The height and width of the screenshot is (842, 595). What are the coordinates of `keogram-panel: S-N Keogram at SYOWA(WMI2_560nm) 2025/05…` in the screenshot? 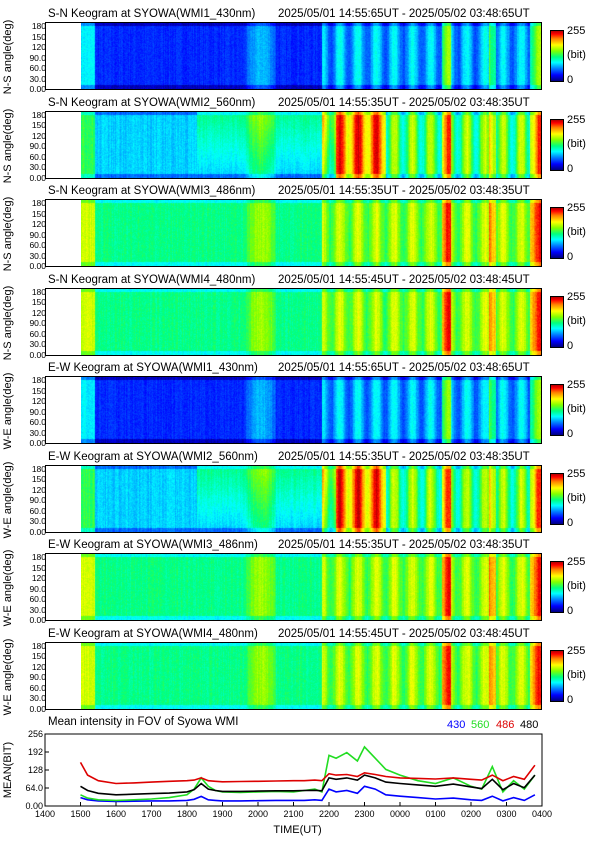 It's located at (297, 141).